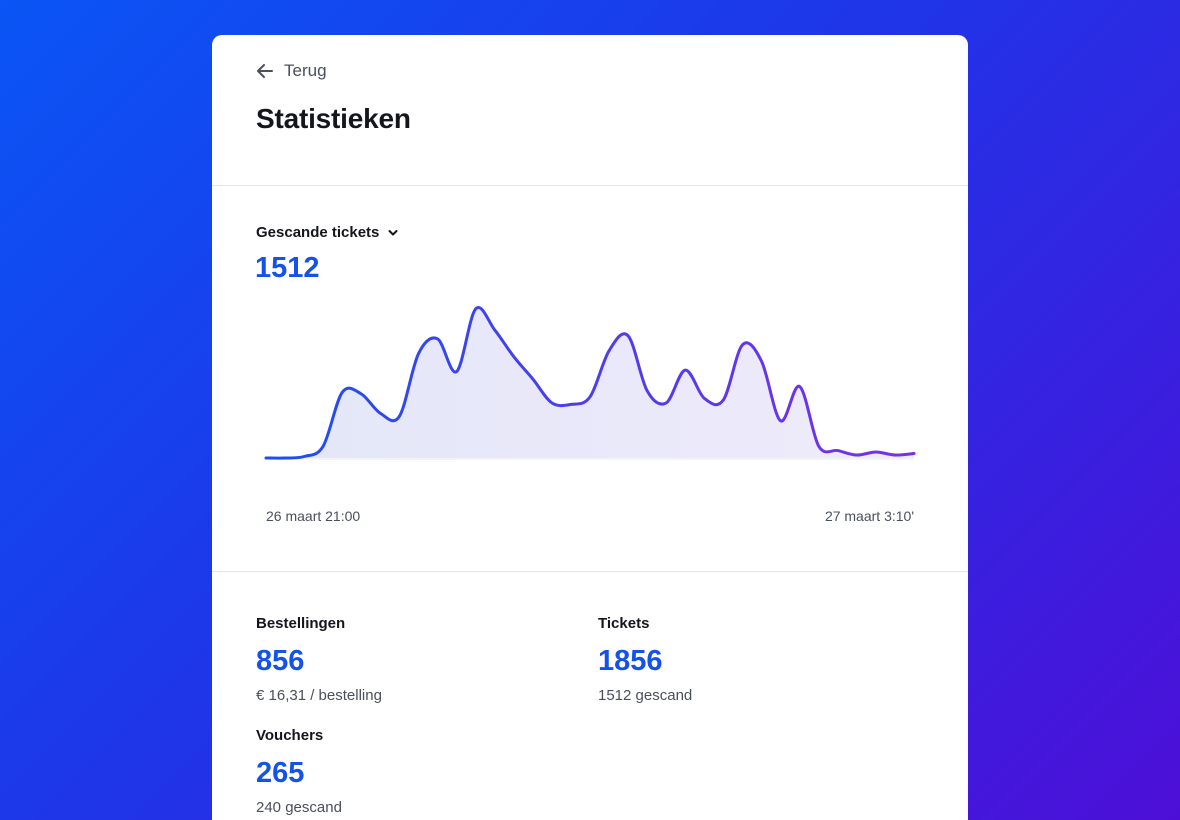 The image size is (1180, 820). What do you see at coordinates (290, 735) in the screenshot?
I see `stat-vouchers-label: Vouchers` at bounding box center [290, 735].